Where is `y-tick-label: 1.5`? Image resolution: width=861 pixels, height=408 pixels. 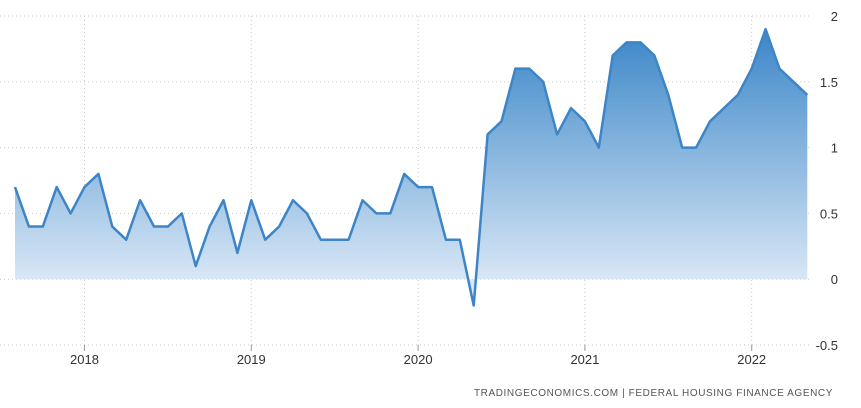 y-tick-label: 1.5 is located at coordinates (829, 82).